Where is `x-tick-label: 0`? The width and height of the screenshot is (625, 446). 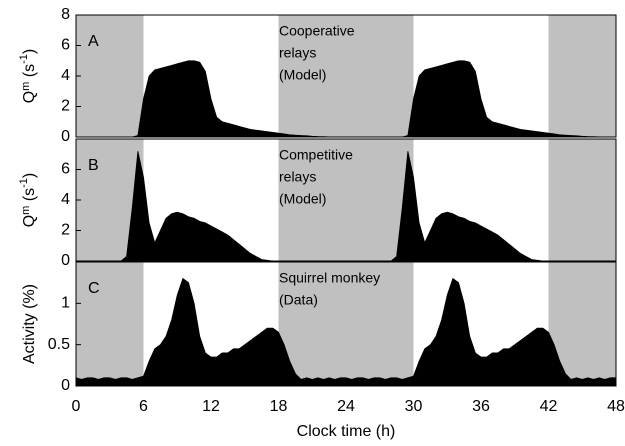
x-tick-label: 0 is located at coordinates (76, 406).